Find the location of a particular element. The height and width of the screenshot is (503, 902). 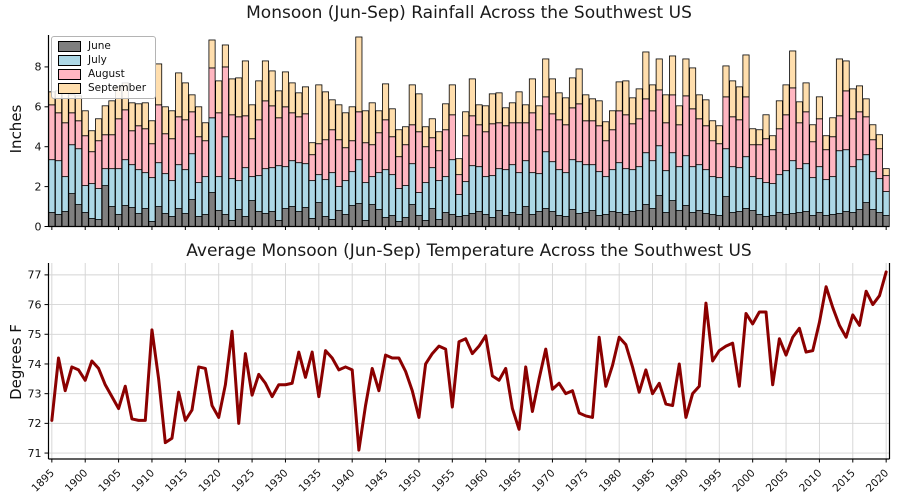

legend-item-september: September is located at coordinates (102, 88).